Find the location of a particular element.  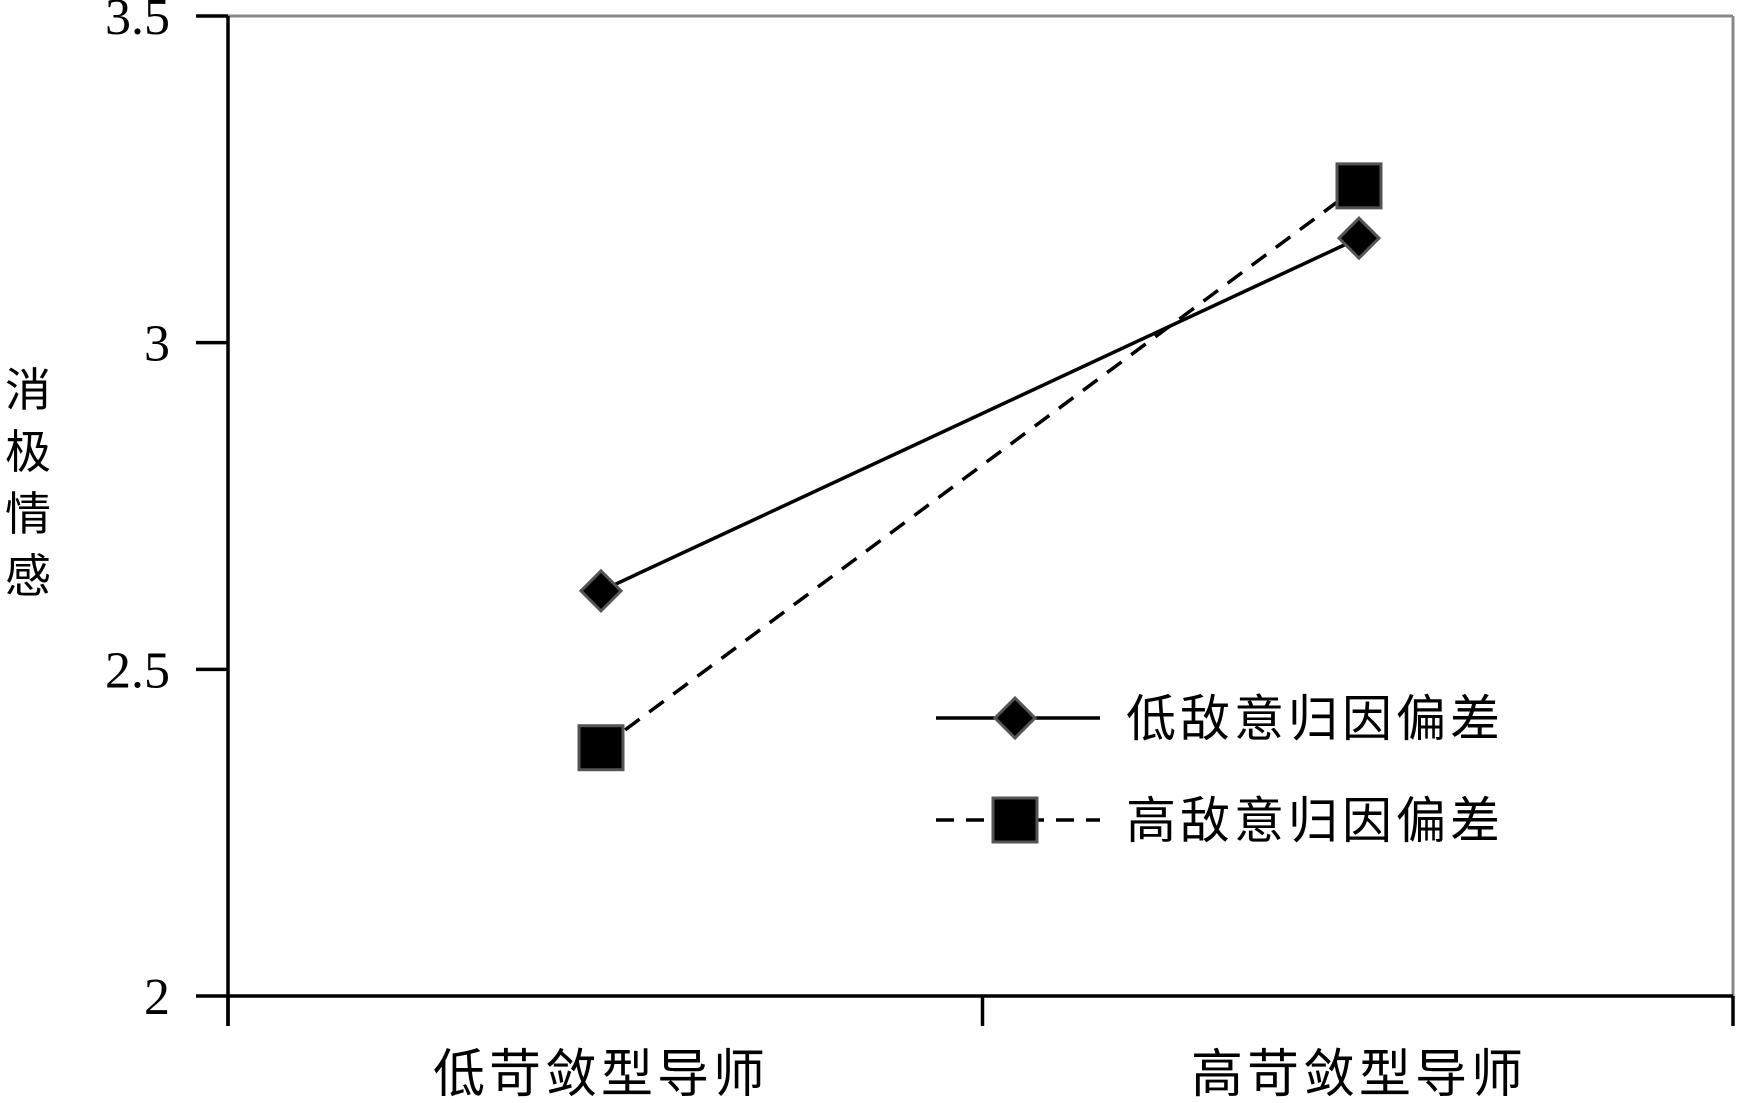

x-category-label: 低苛敛型导师 is located at coordinates (601, 1074).